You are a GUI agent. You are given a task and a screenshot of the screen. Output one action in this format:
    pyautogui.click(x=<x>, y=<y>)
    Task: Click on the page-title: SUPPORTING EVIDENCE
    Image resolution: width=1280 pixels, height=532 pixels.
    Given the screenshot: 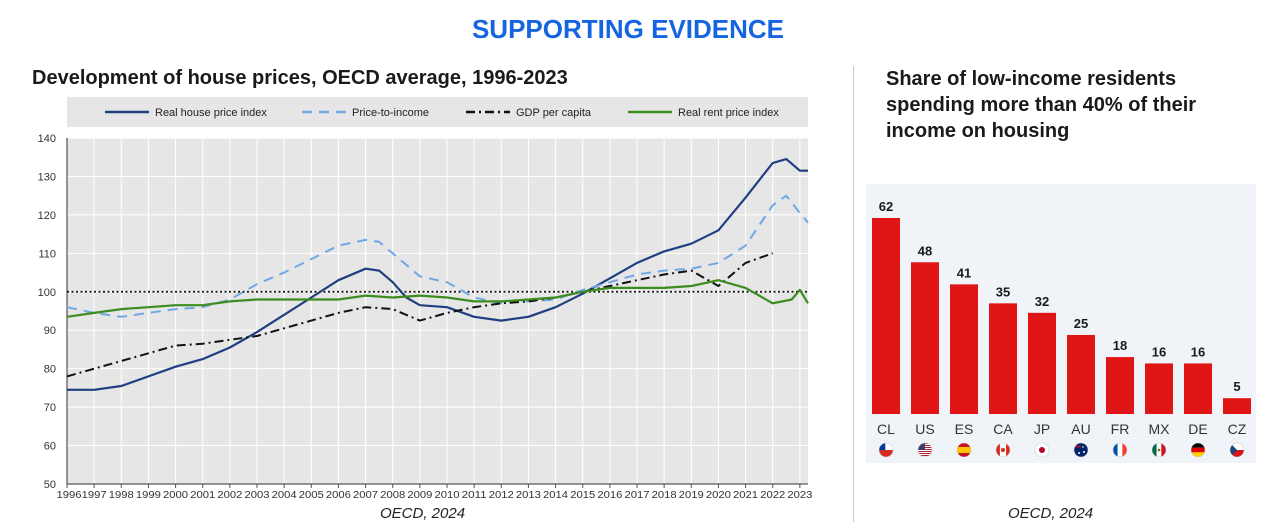 What is the action you would take?
    pyautogui.click(x=628, y=29)
    